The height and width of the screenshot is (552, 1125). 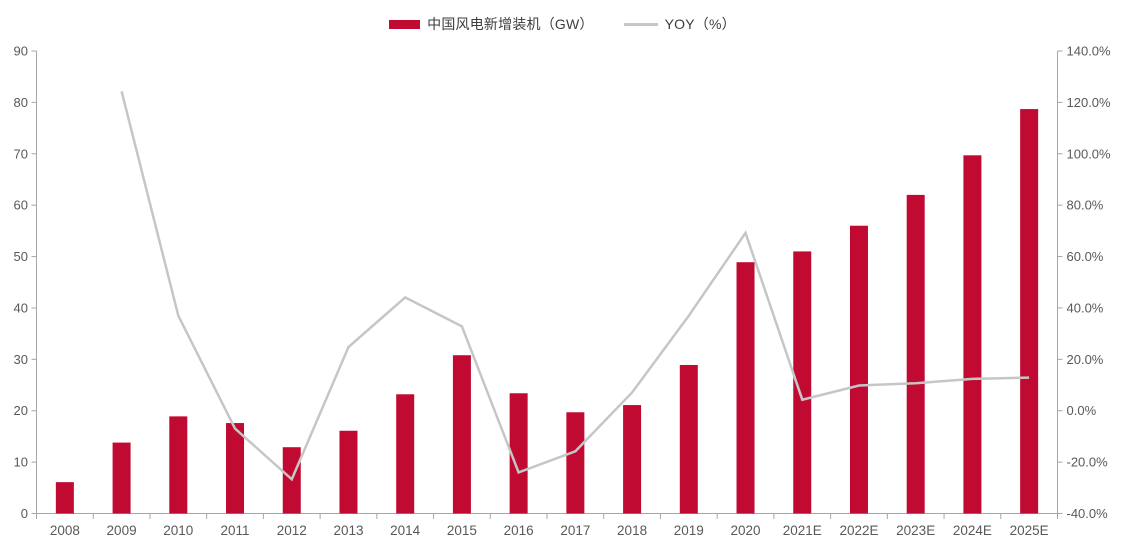 I want to click on legend-item-yoy: YOY（%）, so click(x=679, y=24).